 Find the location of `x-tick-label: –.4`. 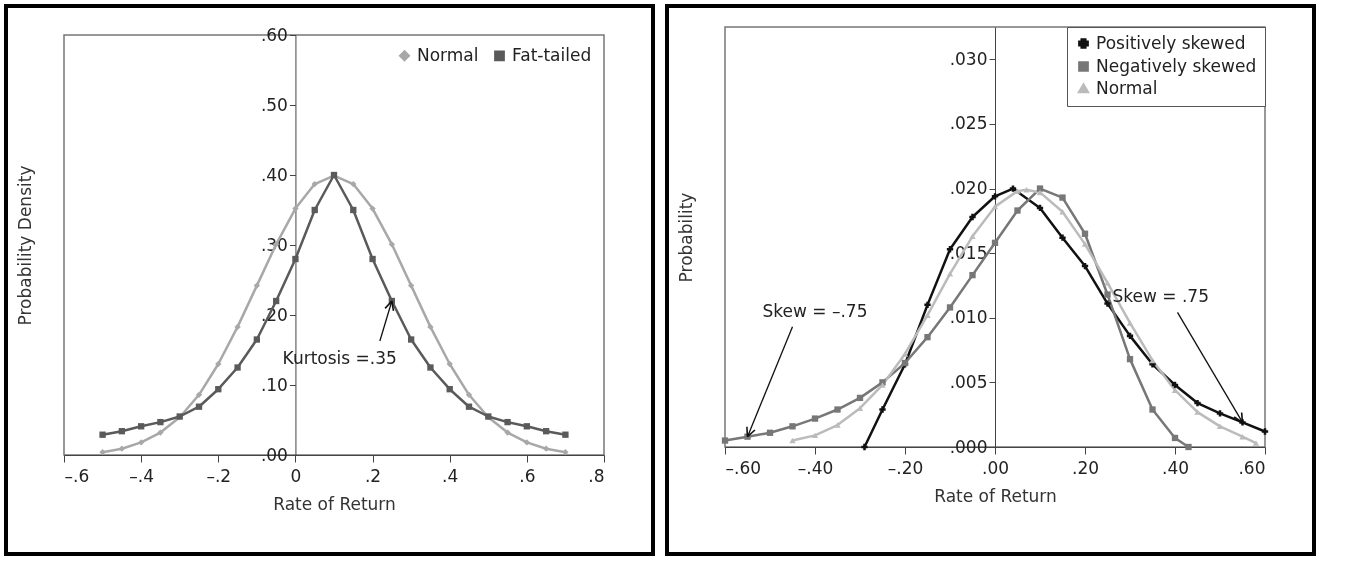

x-tick-label: –.4 is located at coordinates (142, 475).